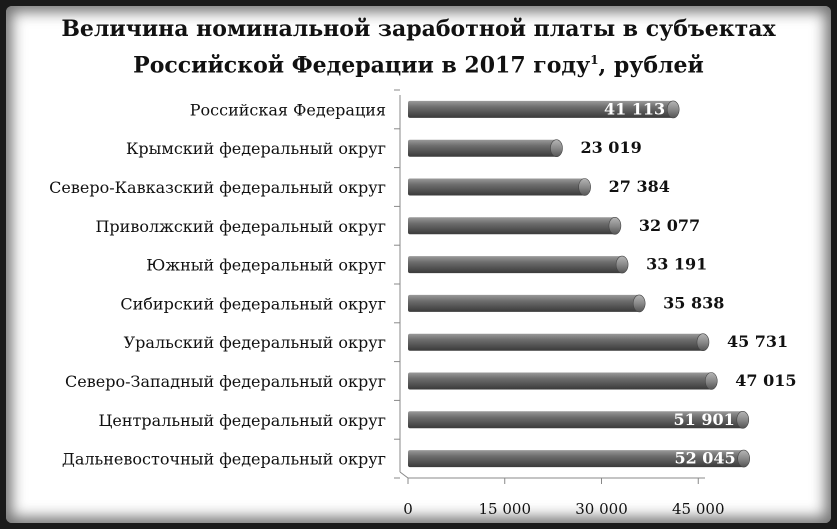  I want to click on category-label: Уральский федеральный округ, so click(255, 342).